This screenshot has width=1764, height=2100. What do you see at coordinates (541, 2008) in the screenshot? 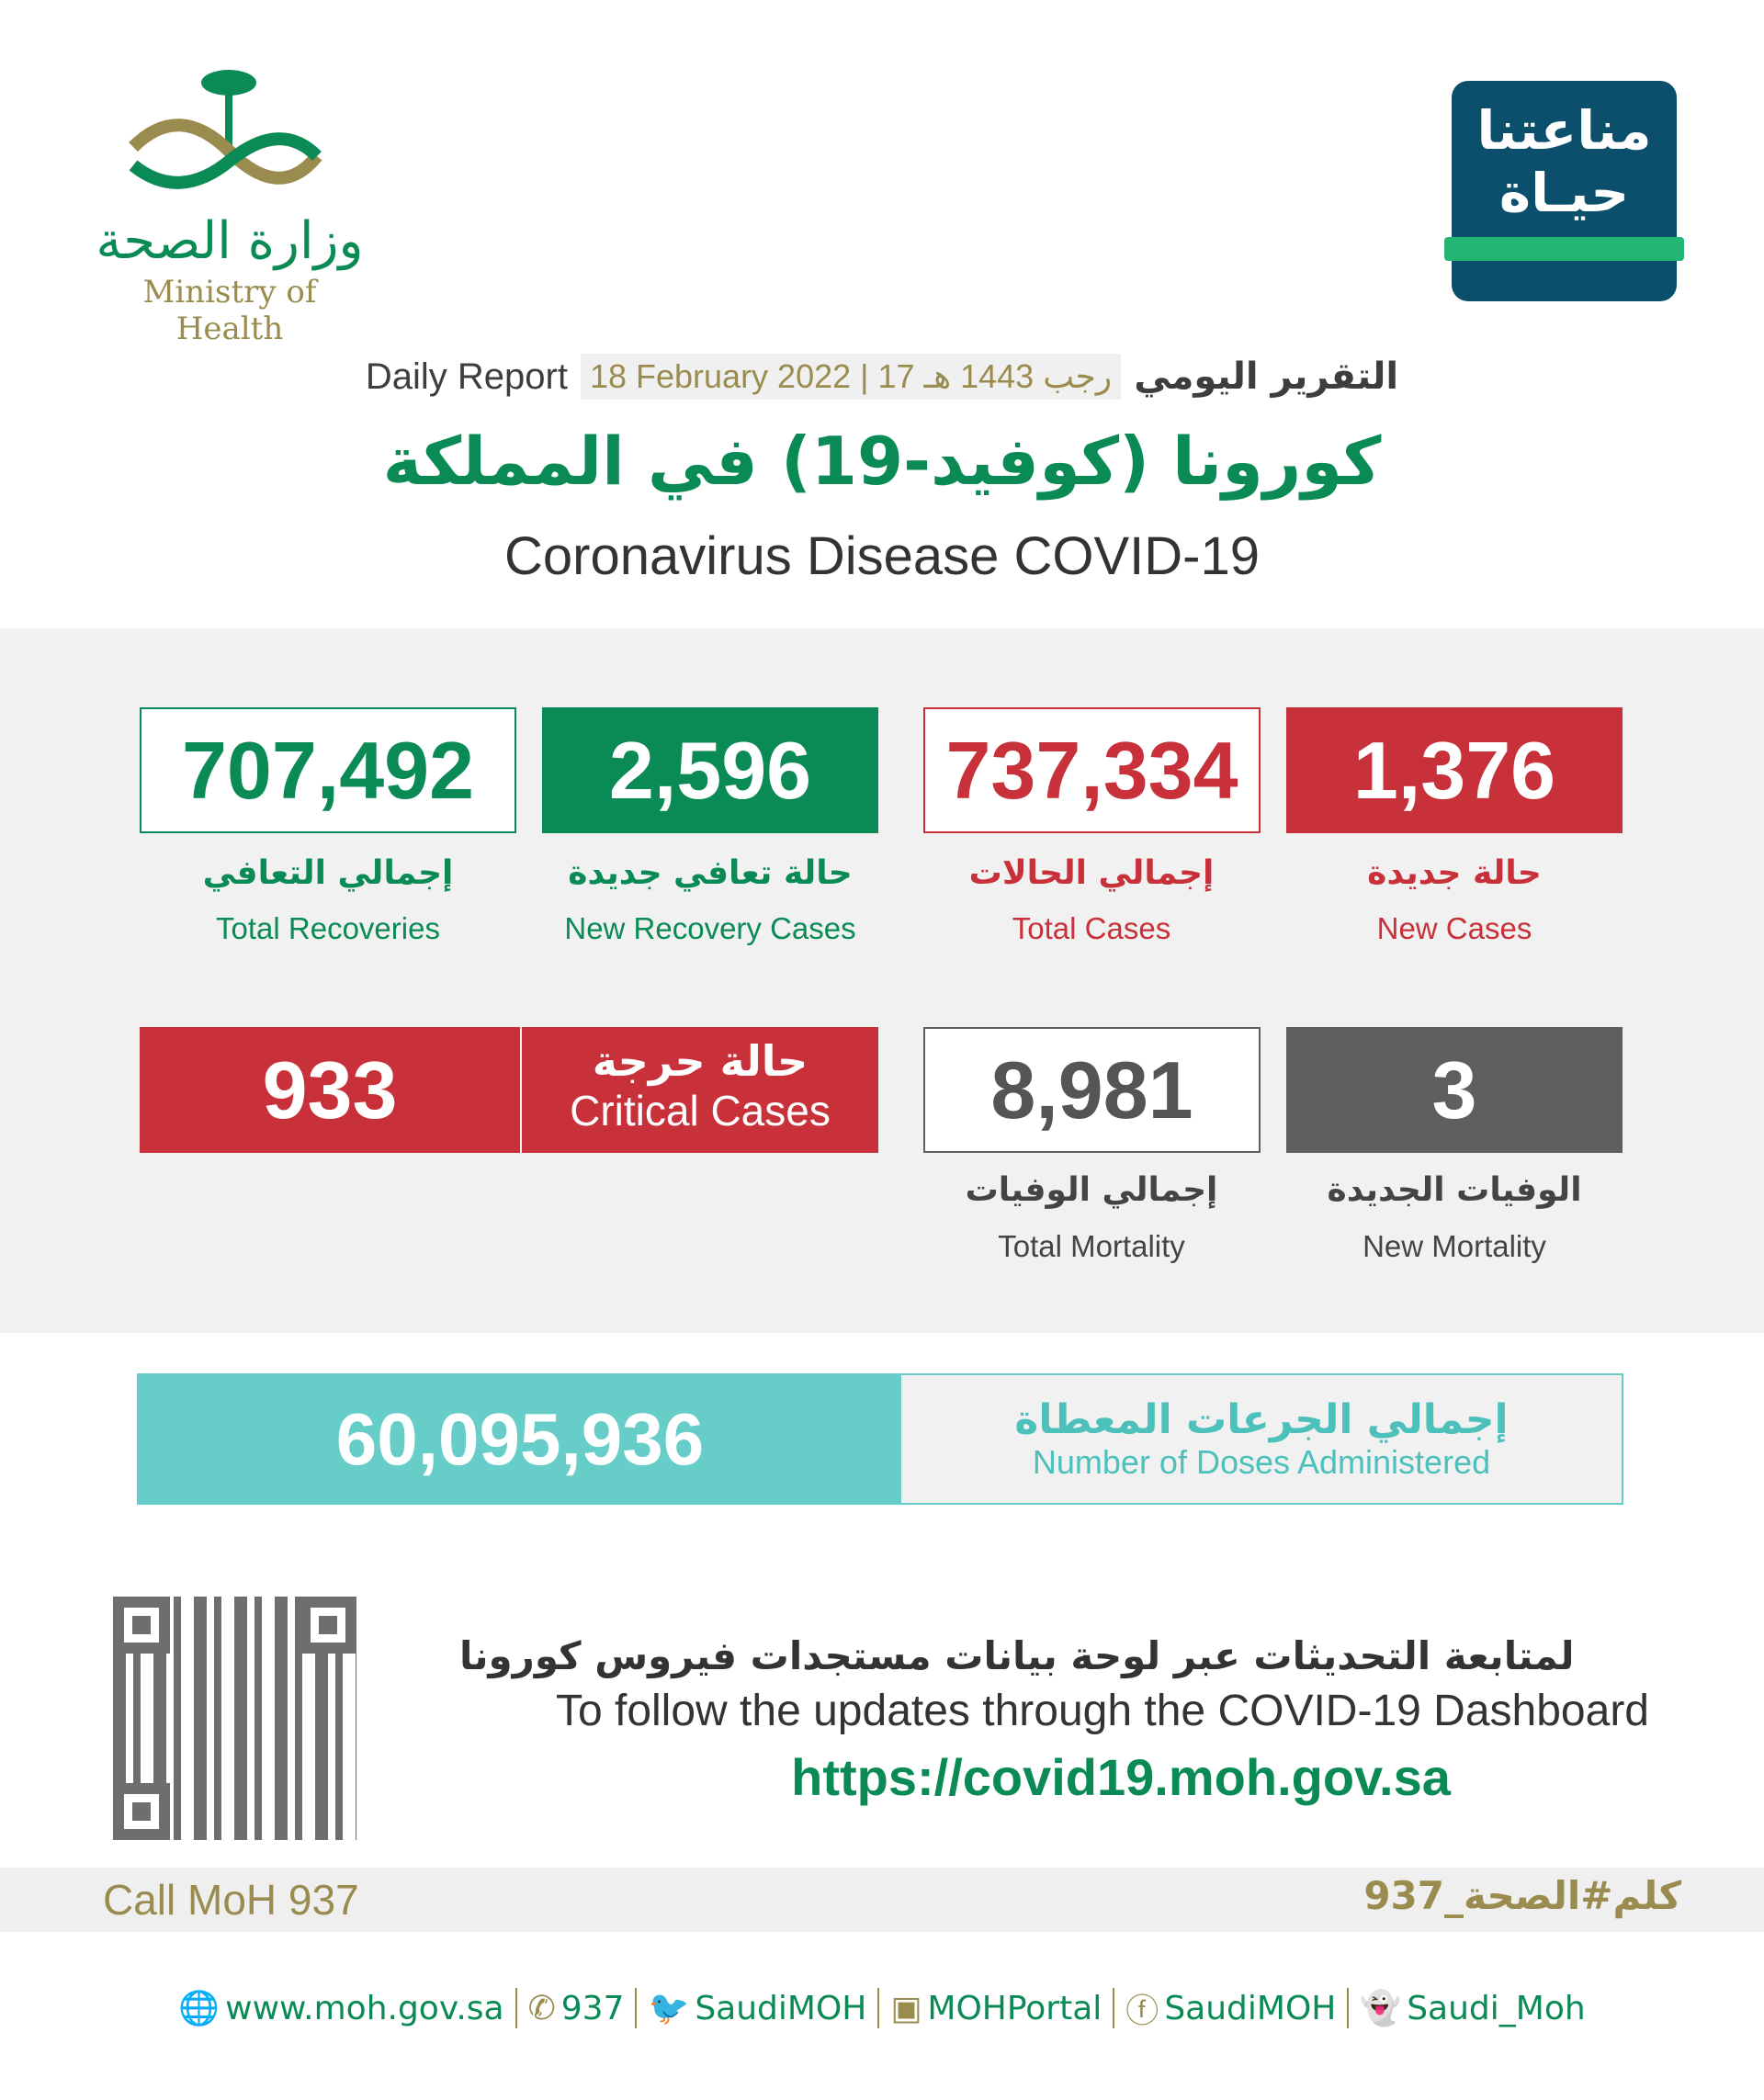
I see `phone-icon: ✆` at bounding box center [541, 2008].